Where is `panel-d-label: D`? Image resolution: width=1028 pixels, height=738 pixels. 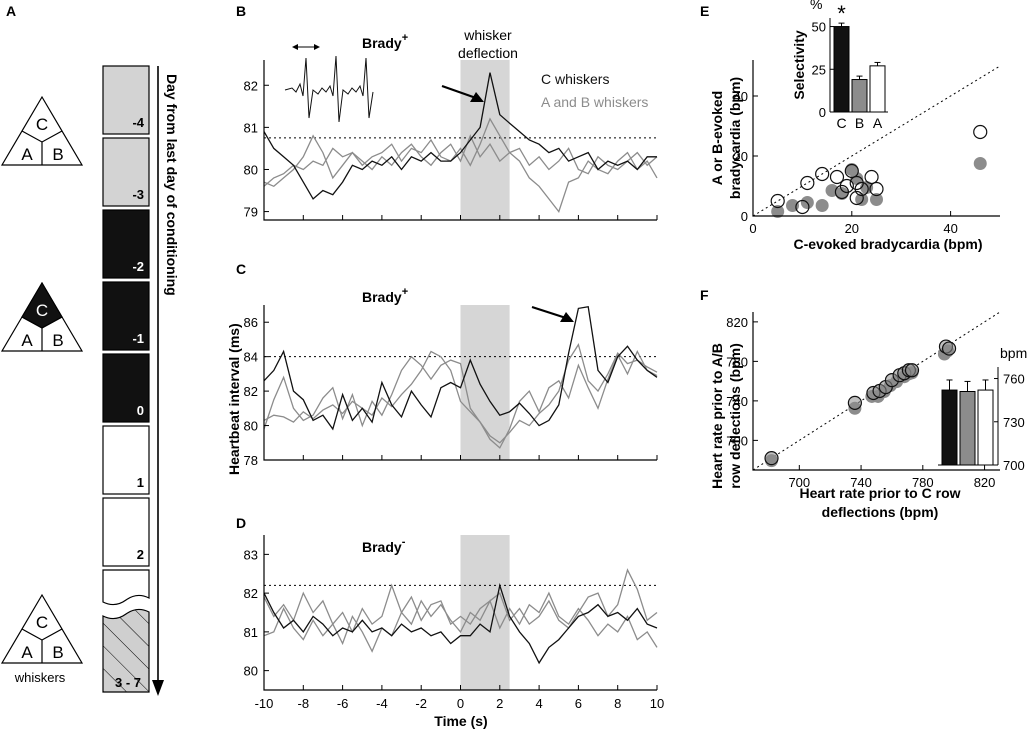
panel-d-label: D is located at coordinates (241, 523).